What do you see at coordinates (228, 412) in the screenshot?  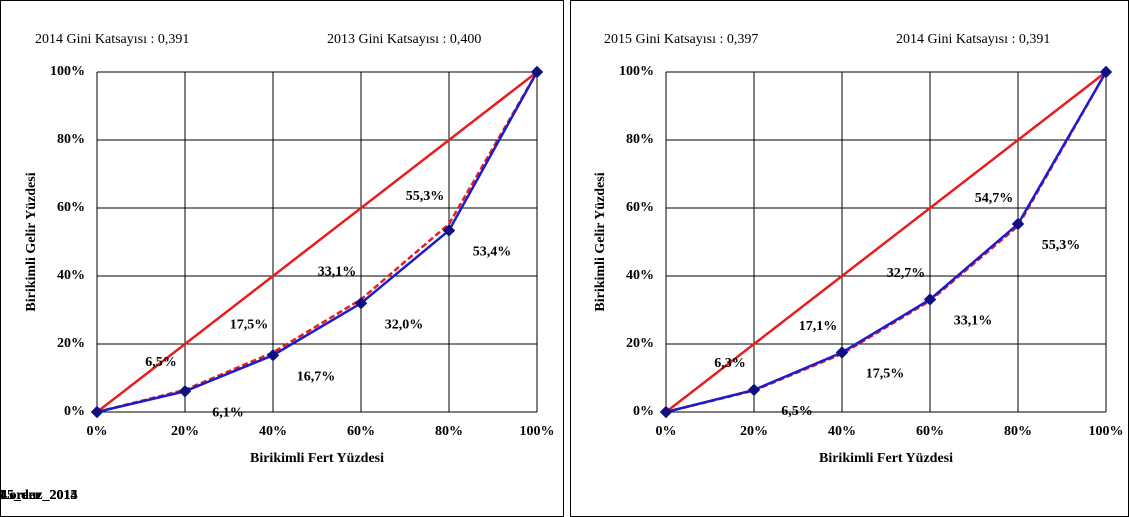 I see `data-label: 6,1%` at bounding box center [228, 412].